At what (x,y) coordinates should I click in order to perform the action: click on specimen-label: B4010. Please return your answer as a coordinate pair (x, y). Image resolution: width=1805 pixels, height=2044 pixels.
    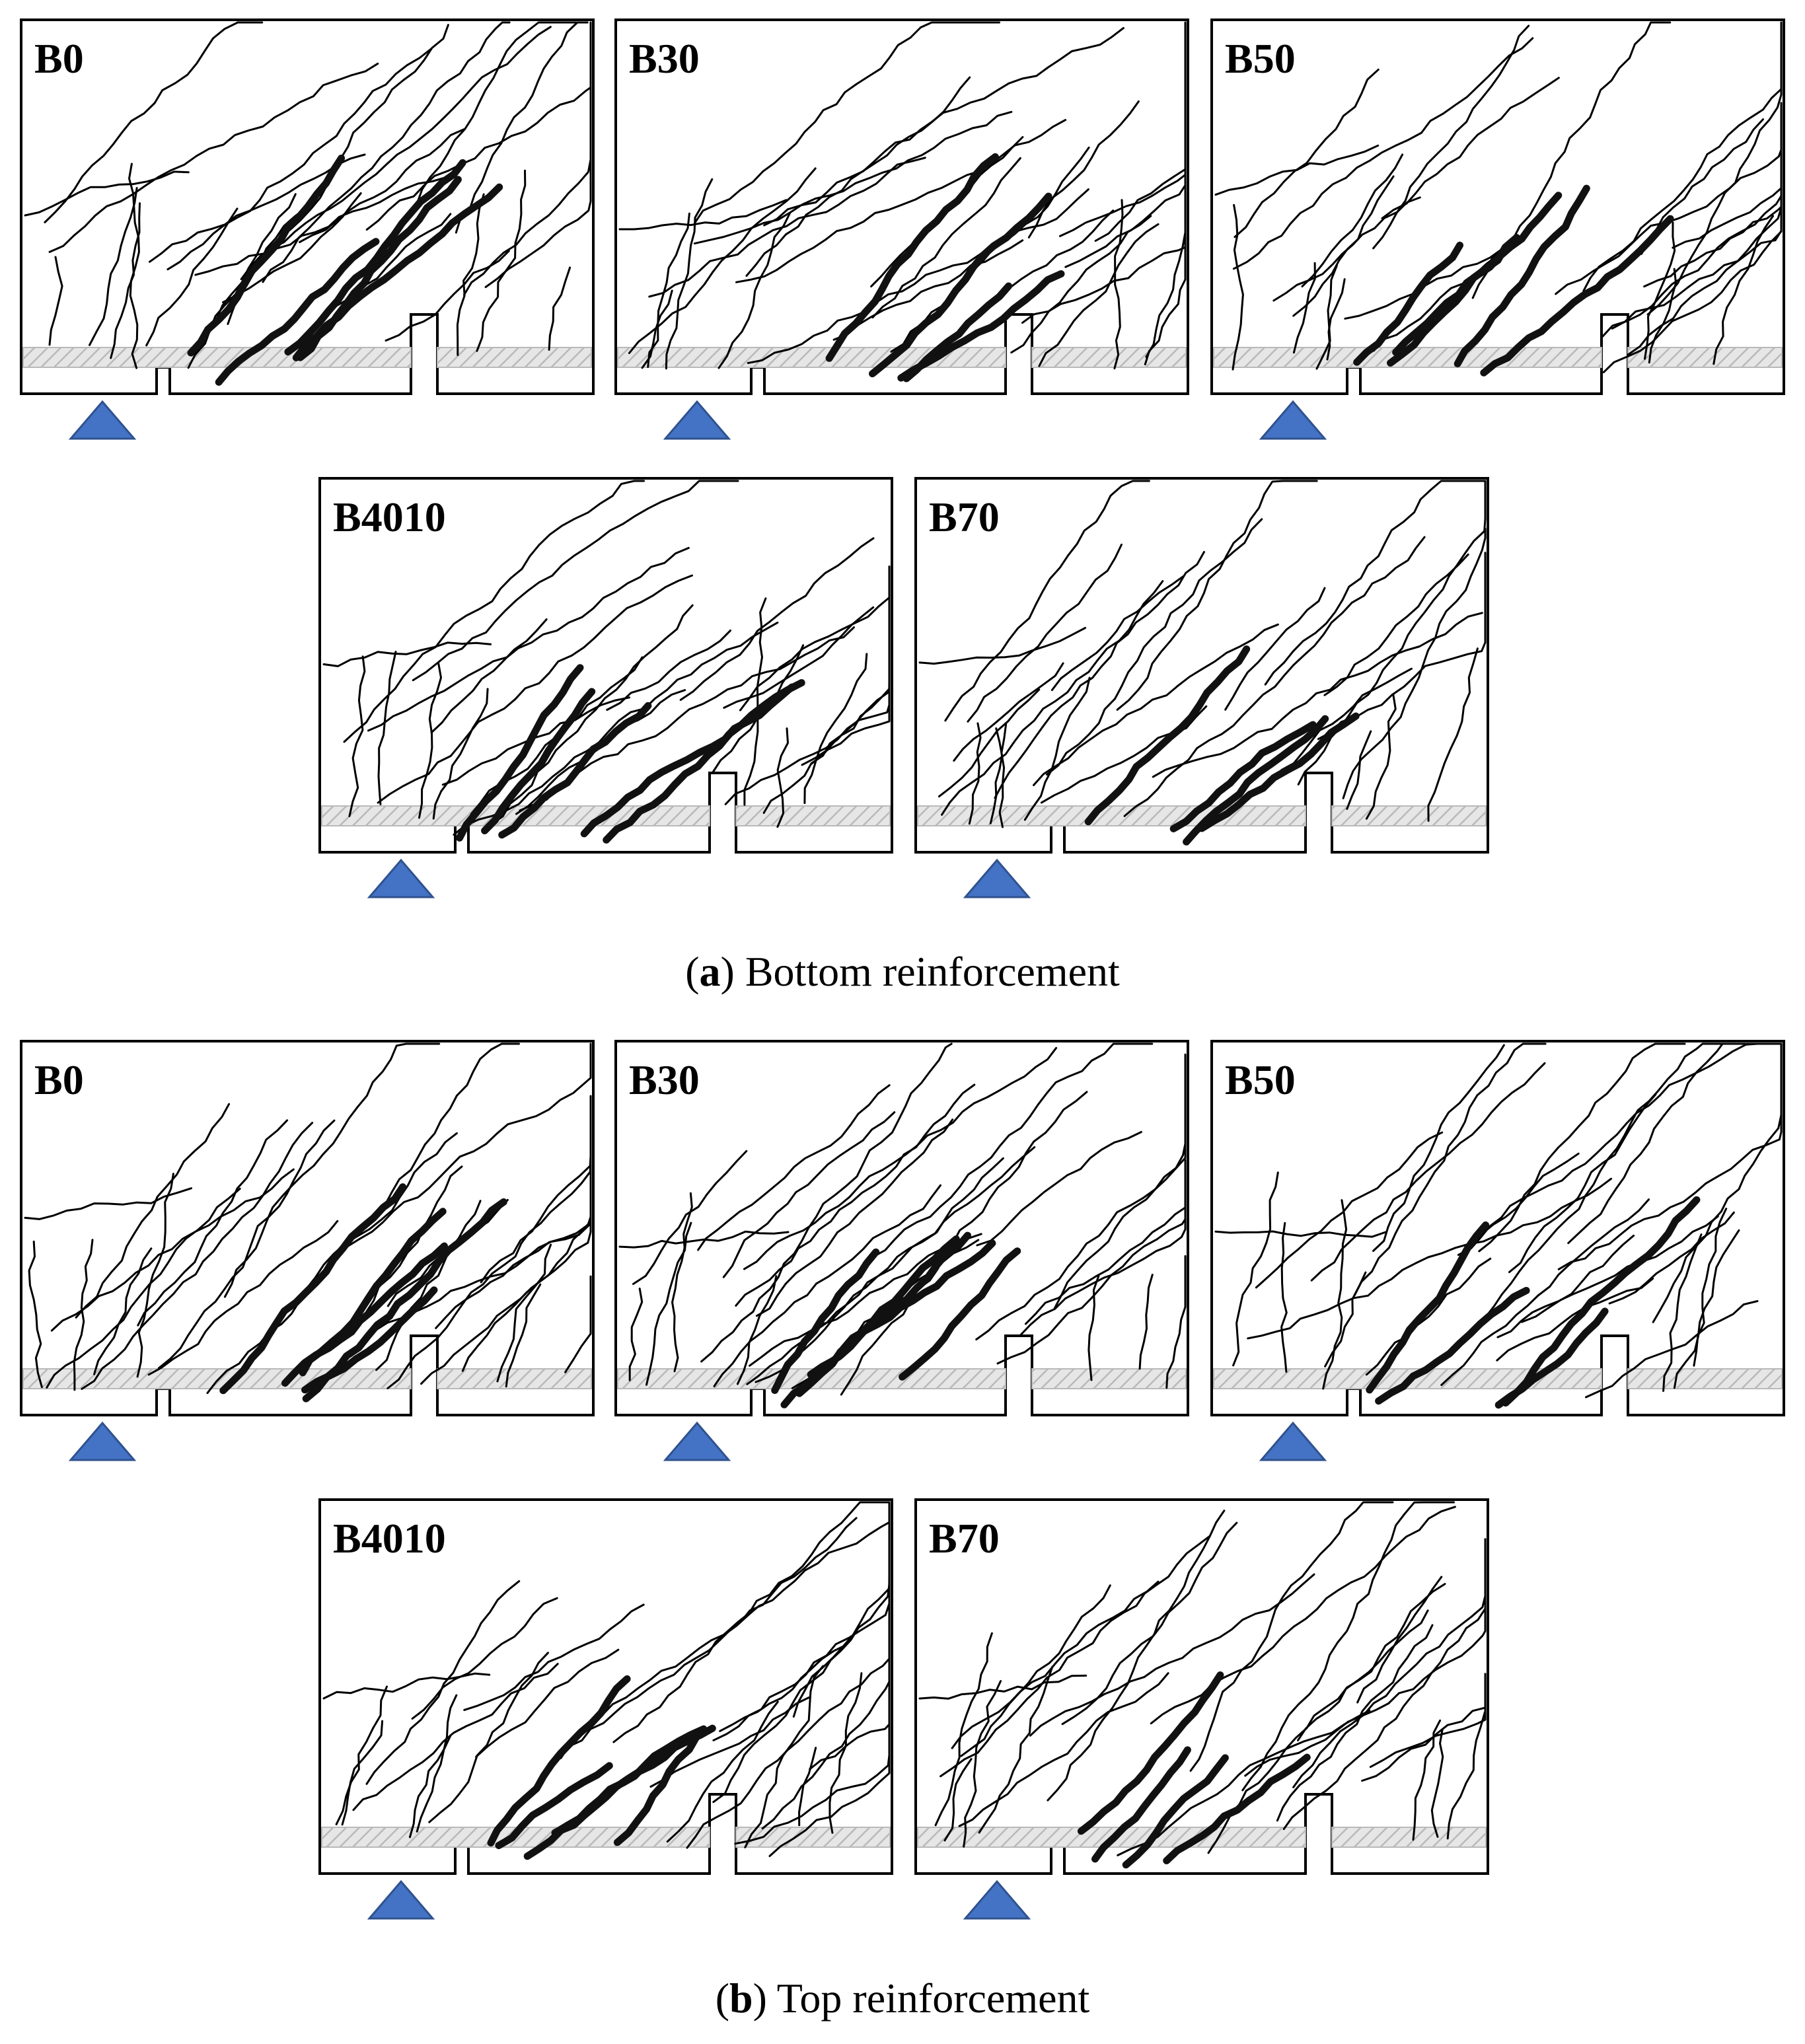
    Looking at the image, I should click on (389, 516).